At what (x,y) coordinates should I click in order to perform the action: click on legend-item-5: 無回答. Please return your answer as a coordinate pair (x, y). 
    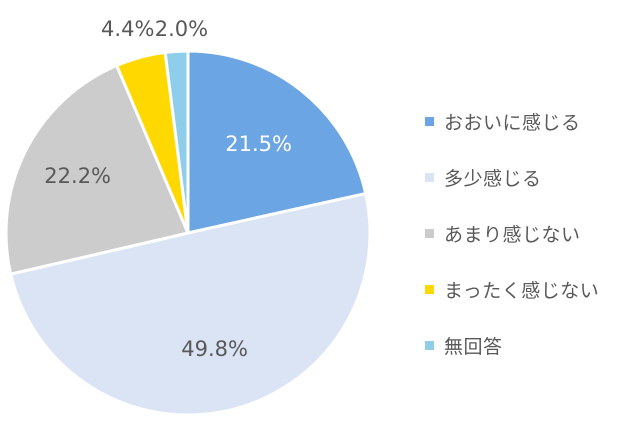
    Looking at the image, I should click on (512, 345).